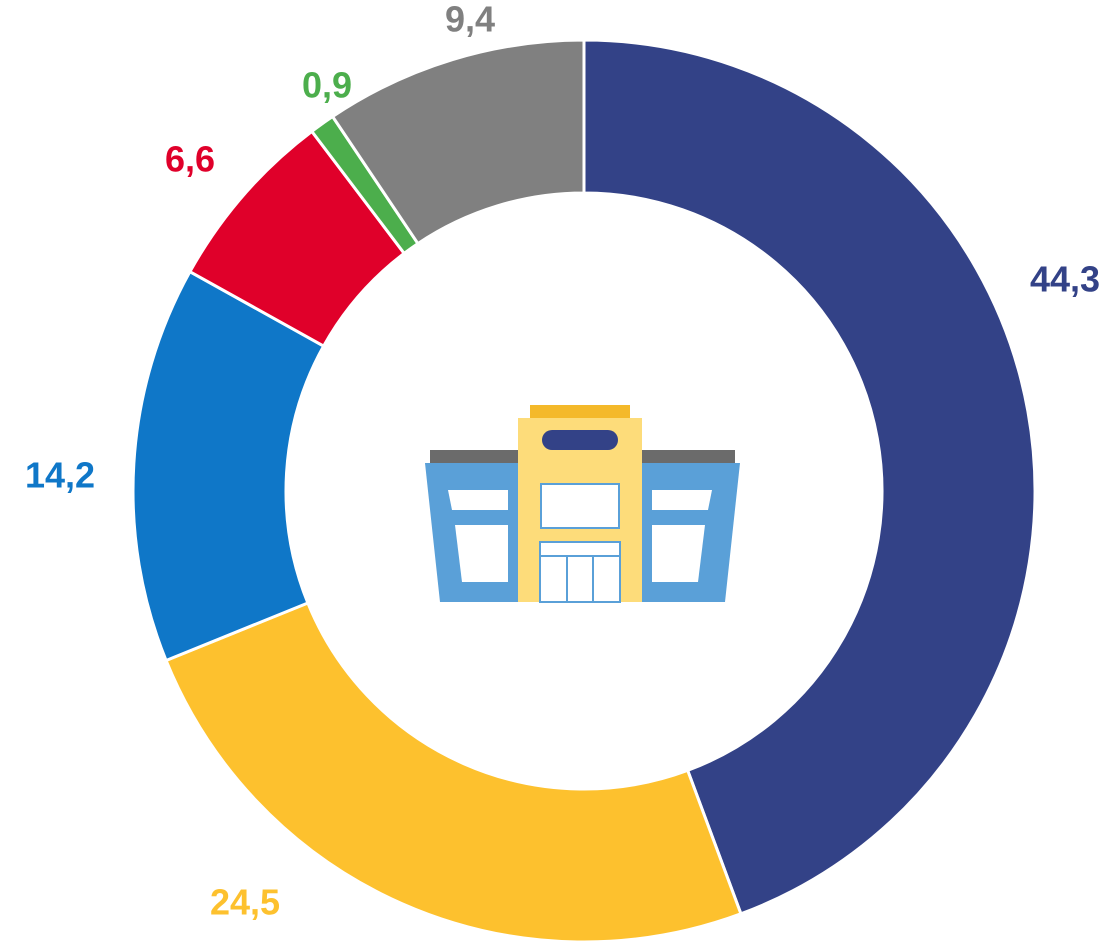 The image size is (1110, 945). I want to click on data-label: 9,4, so click(470, 20).